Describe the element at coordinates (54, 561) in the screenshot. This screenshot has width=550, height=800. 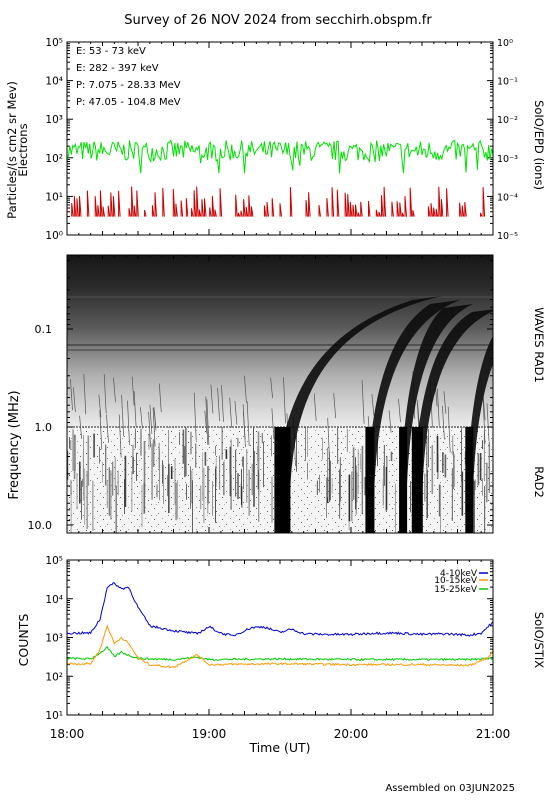
I see `stix-ytick-label: 10⁵` at that location.